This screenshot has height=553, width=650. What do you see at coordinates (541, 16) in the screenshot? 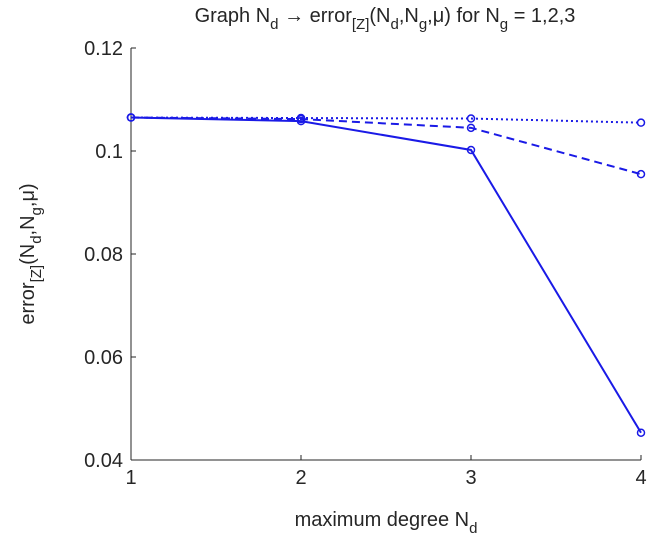
I see `text-part: = 1,2,3` at bounding box center [541, 16].